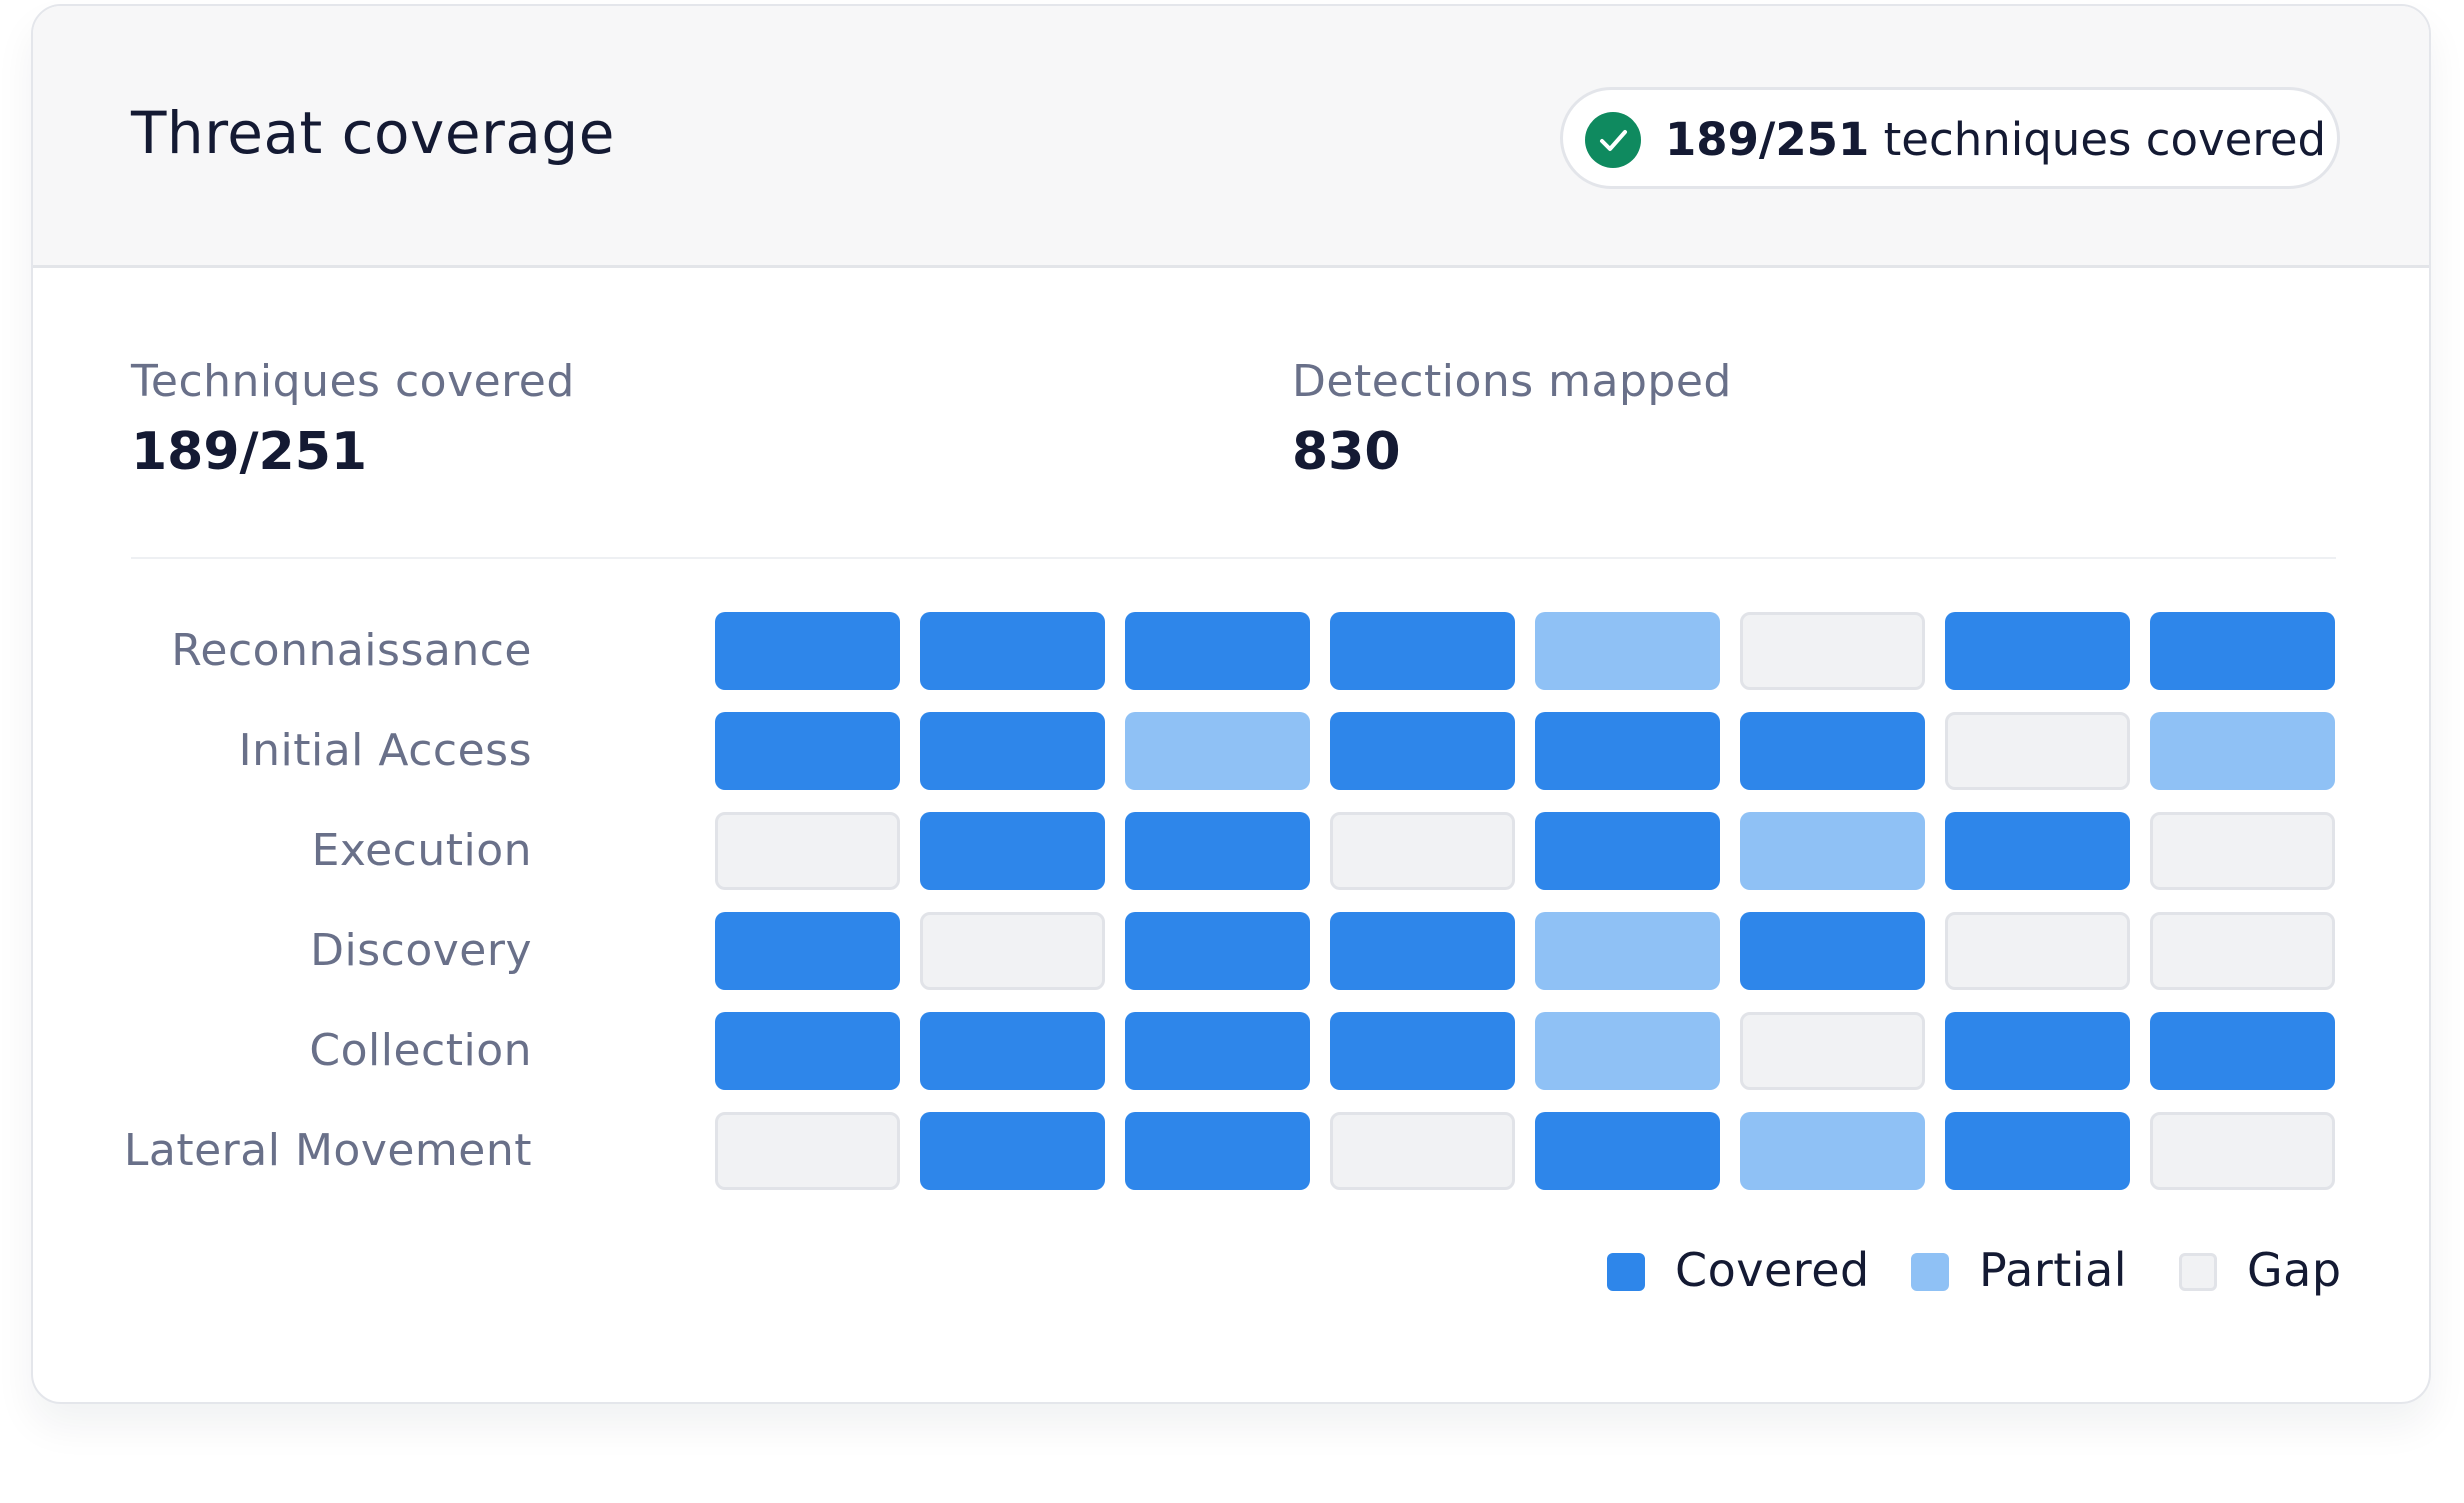 Image resolution: width=2464 pixels, height=1503 pixels. What do you see at coordinates (1512, 419) in the screenshot?
I see `stat-detections-mapped: Detections mapped 830` at bounding box center [1512, 419].